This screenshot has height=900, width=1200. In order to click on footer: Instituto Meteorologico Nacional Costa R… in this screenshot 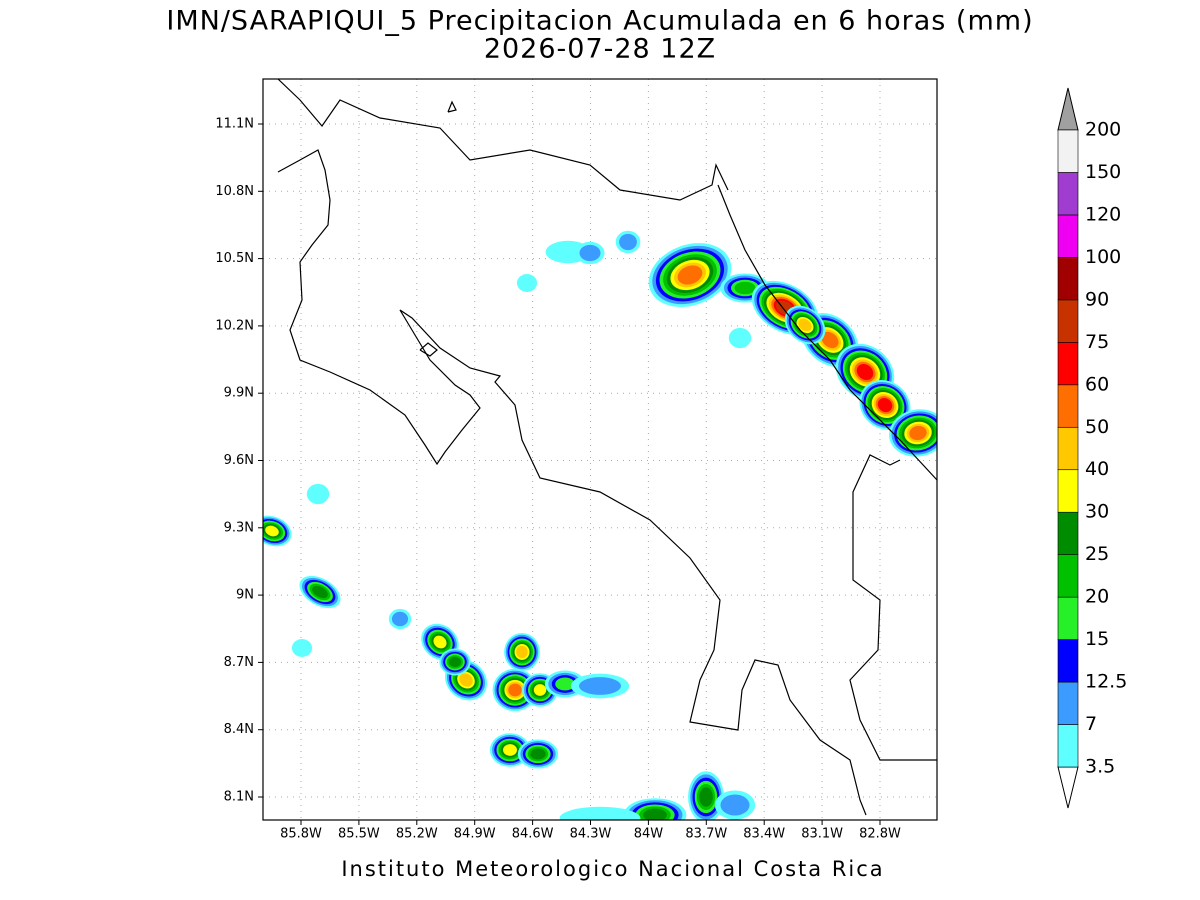, I will do `click(612, 869)`.